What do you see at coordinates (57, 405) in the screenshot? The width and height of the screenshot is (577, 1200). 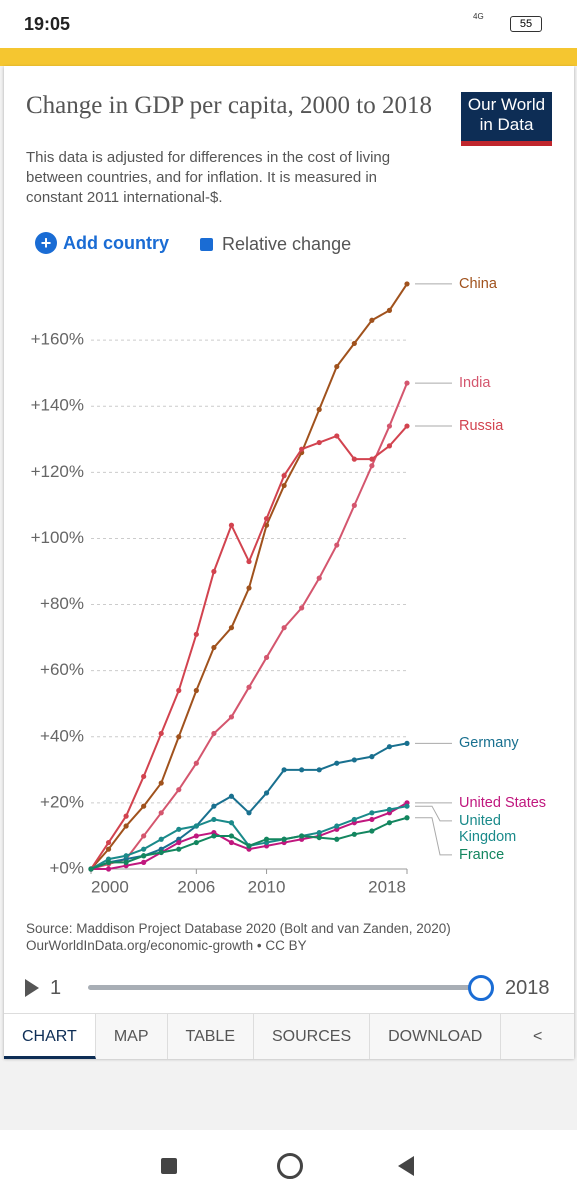 I see `y-tick-label: +140%` at bounding box center [57, 405].